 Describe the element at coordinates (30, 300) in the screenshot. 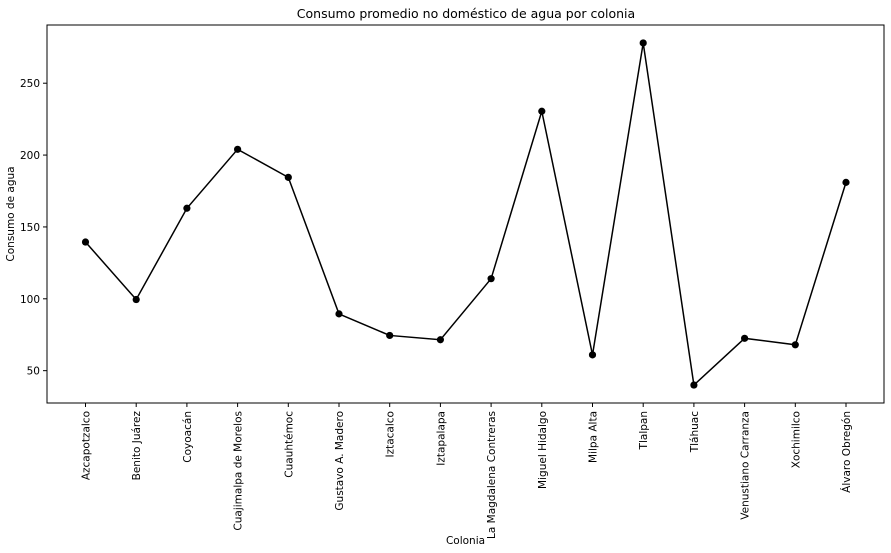

I see `y-tick-label-100: 100` at that location.